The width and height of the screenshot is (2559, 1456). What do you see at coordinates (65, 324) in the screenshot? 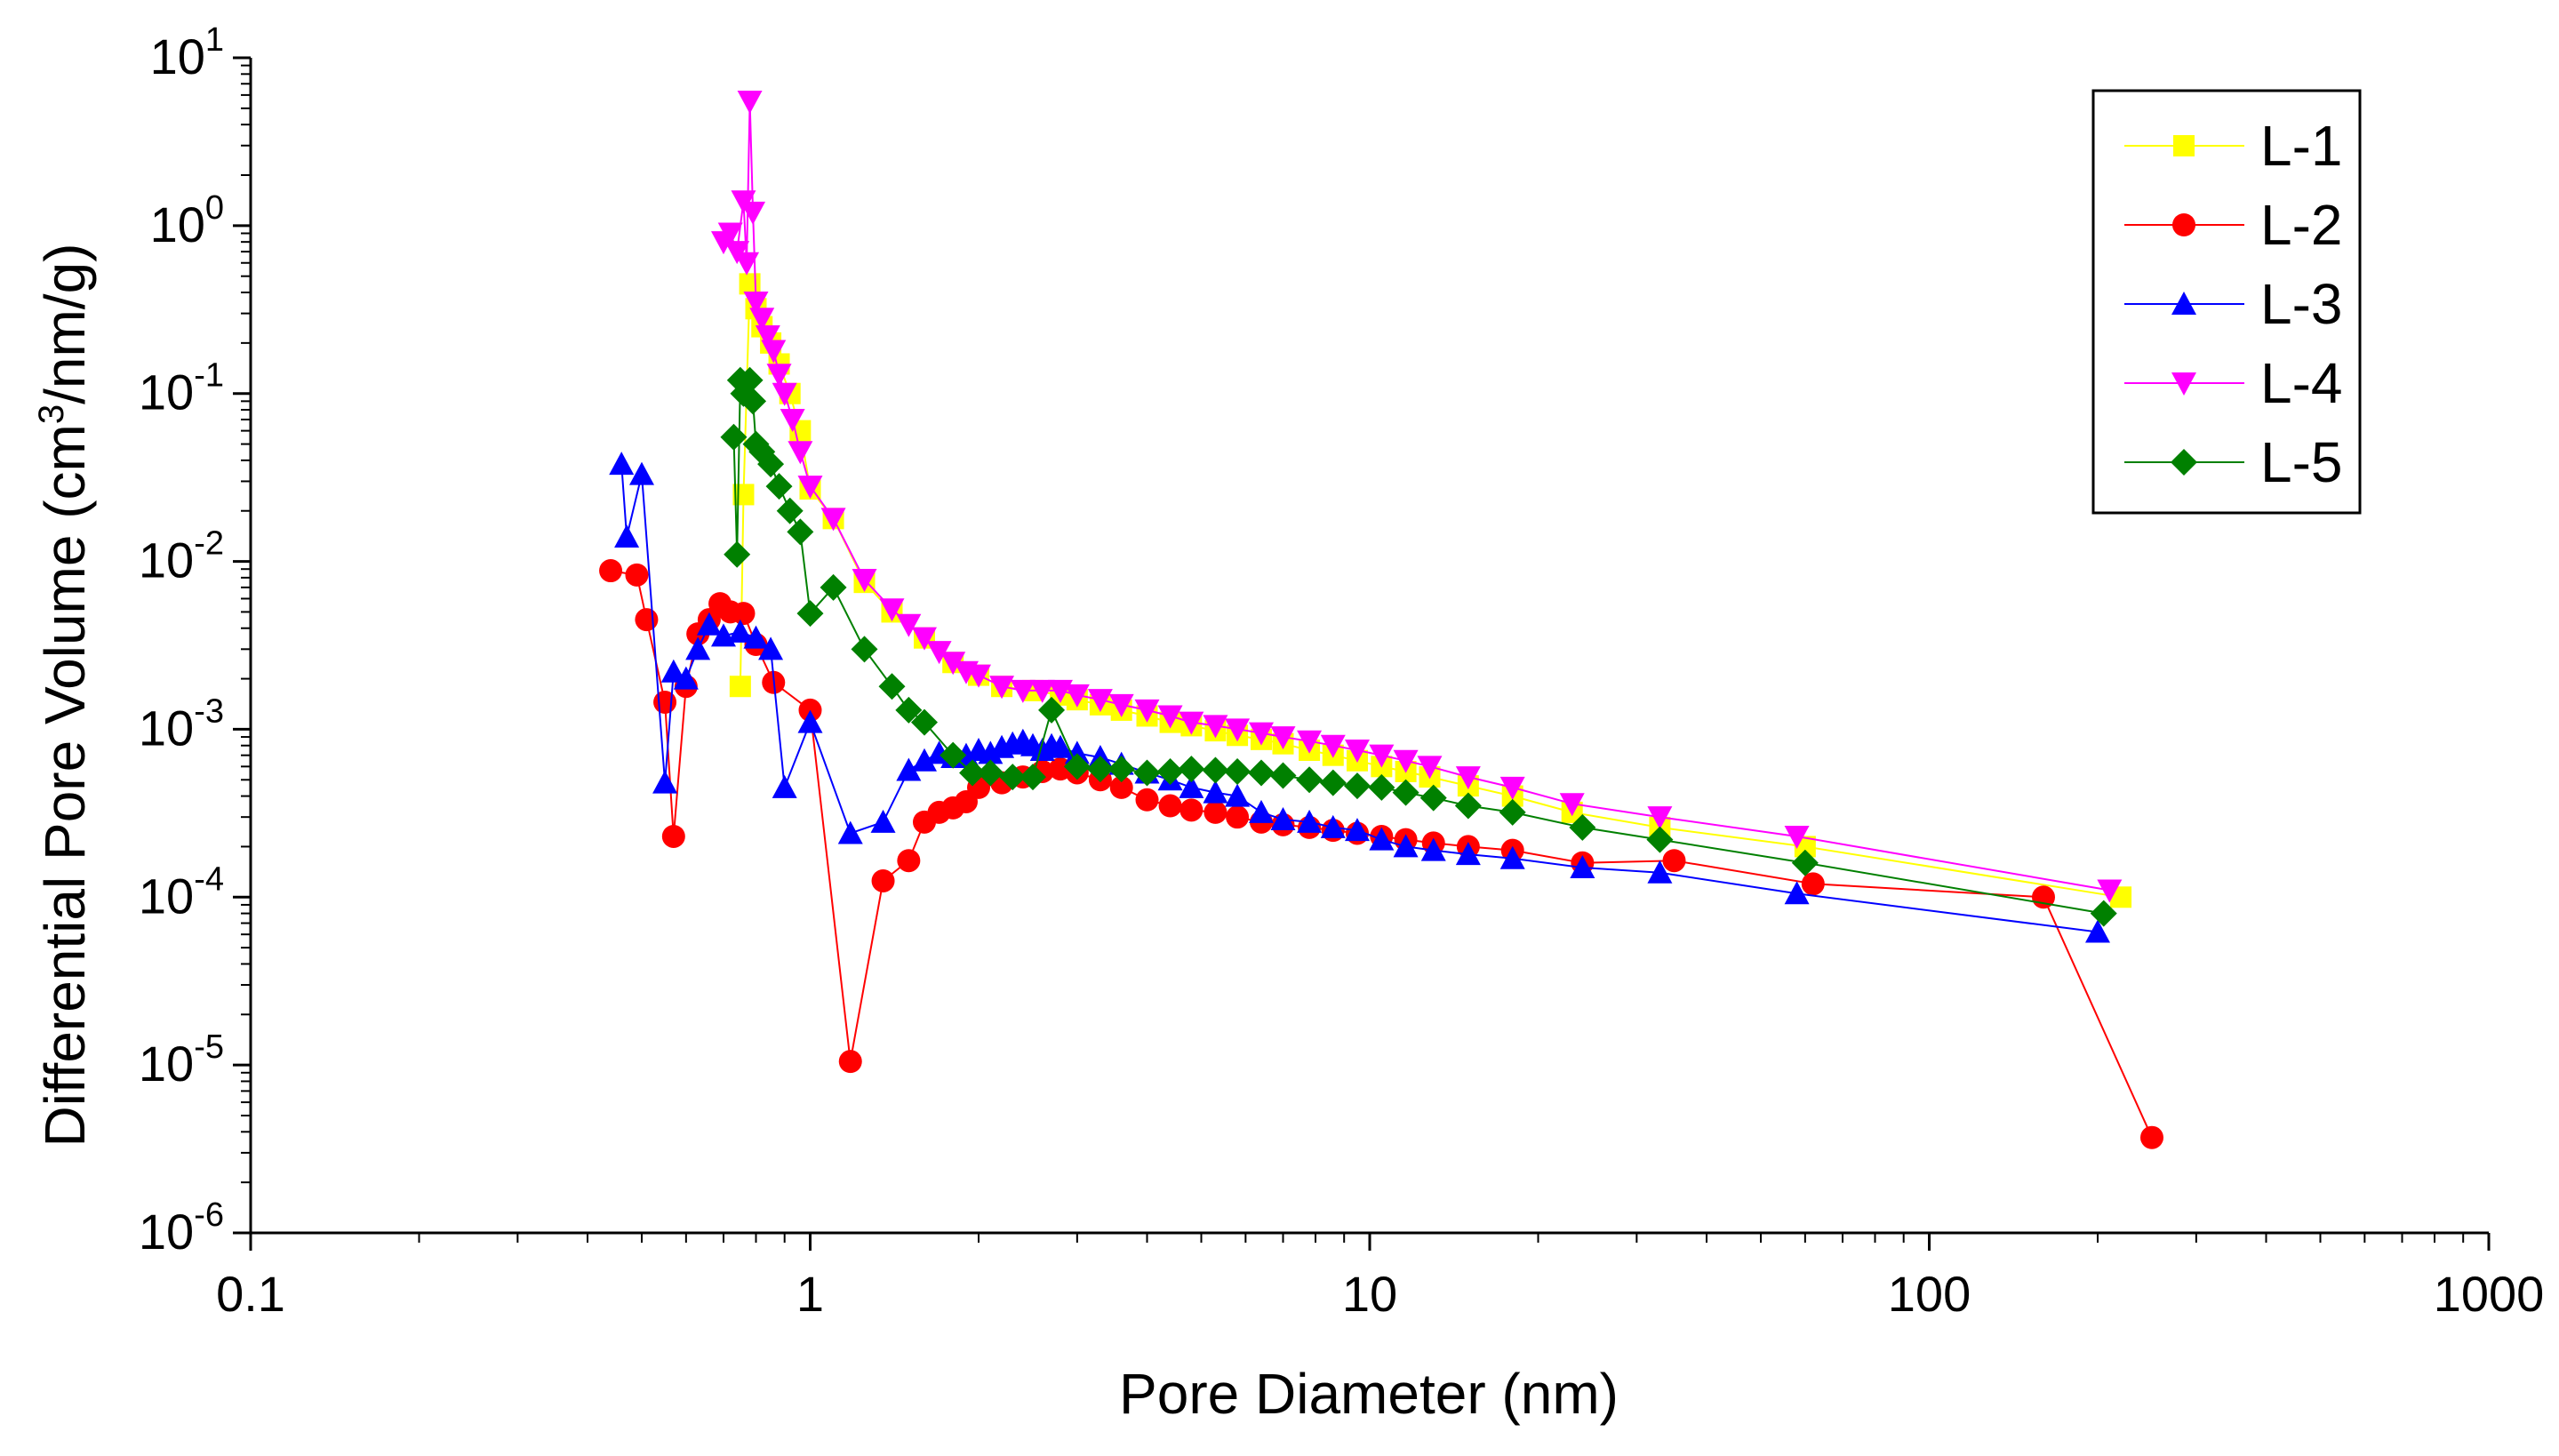
I see `y-axis-title-tail: /nm/g)` at bounding box center [65, 324].